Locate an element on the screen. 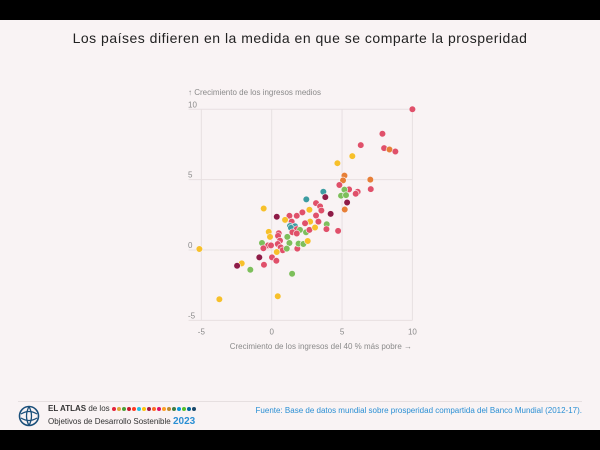  x-tick-label: 5 is located at coordinates (342, 331).